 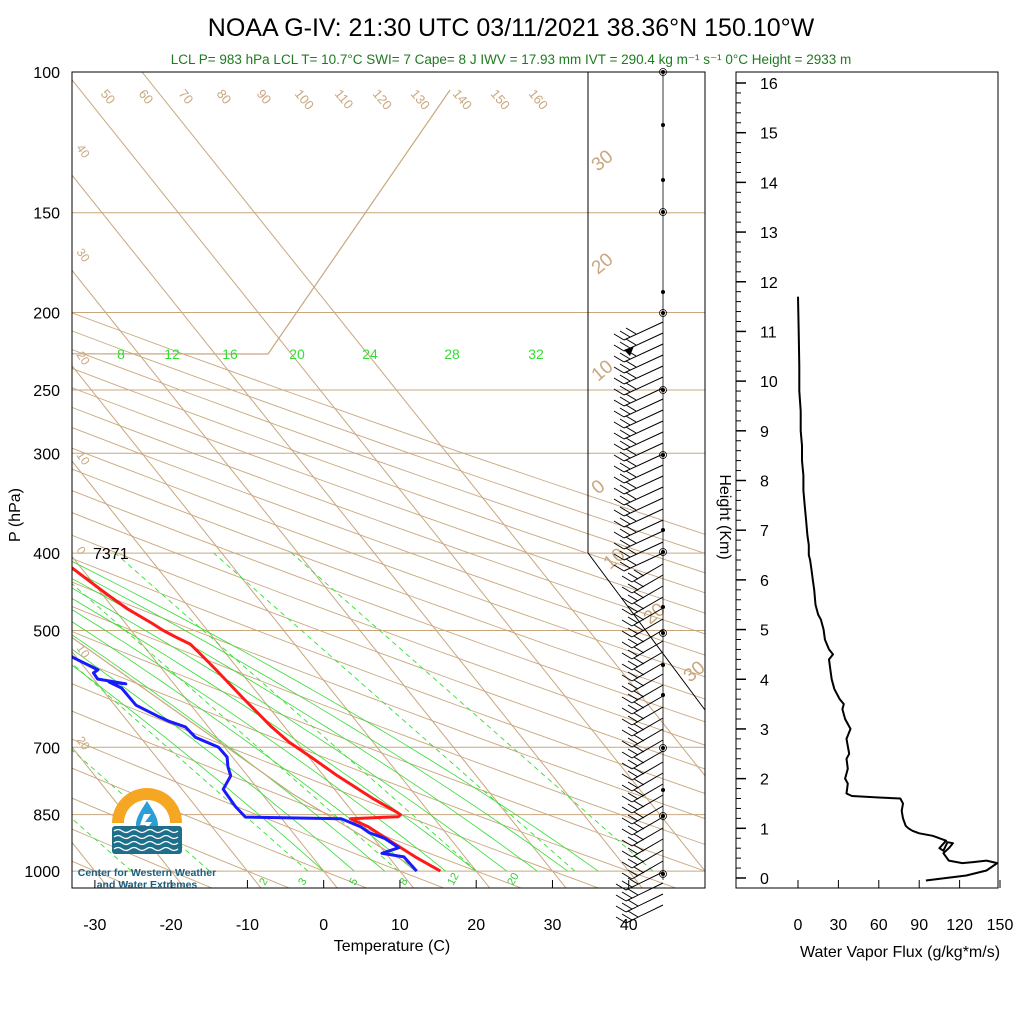 What do you see at coordinates (403, 881) in the screenshot?
I see `mixing-ratio-label: 8` at bounding box center [403, 881].